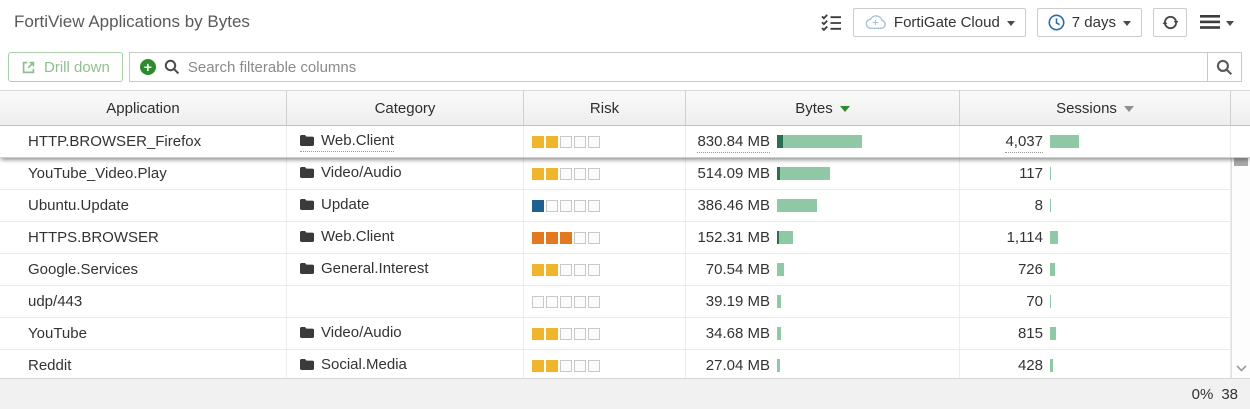  I want to click on table-header: Application Category Risk Bytes Sessions, so click(625, 108).